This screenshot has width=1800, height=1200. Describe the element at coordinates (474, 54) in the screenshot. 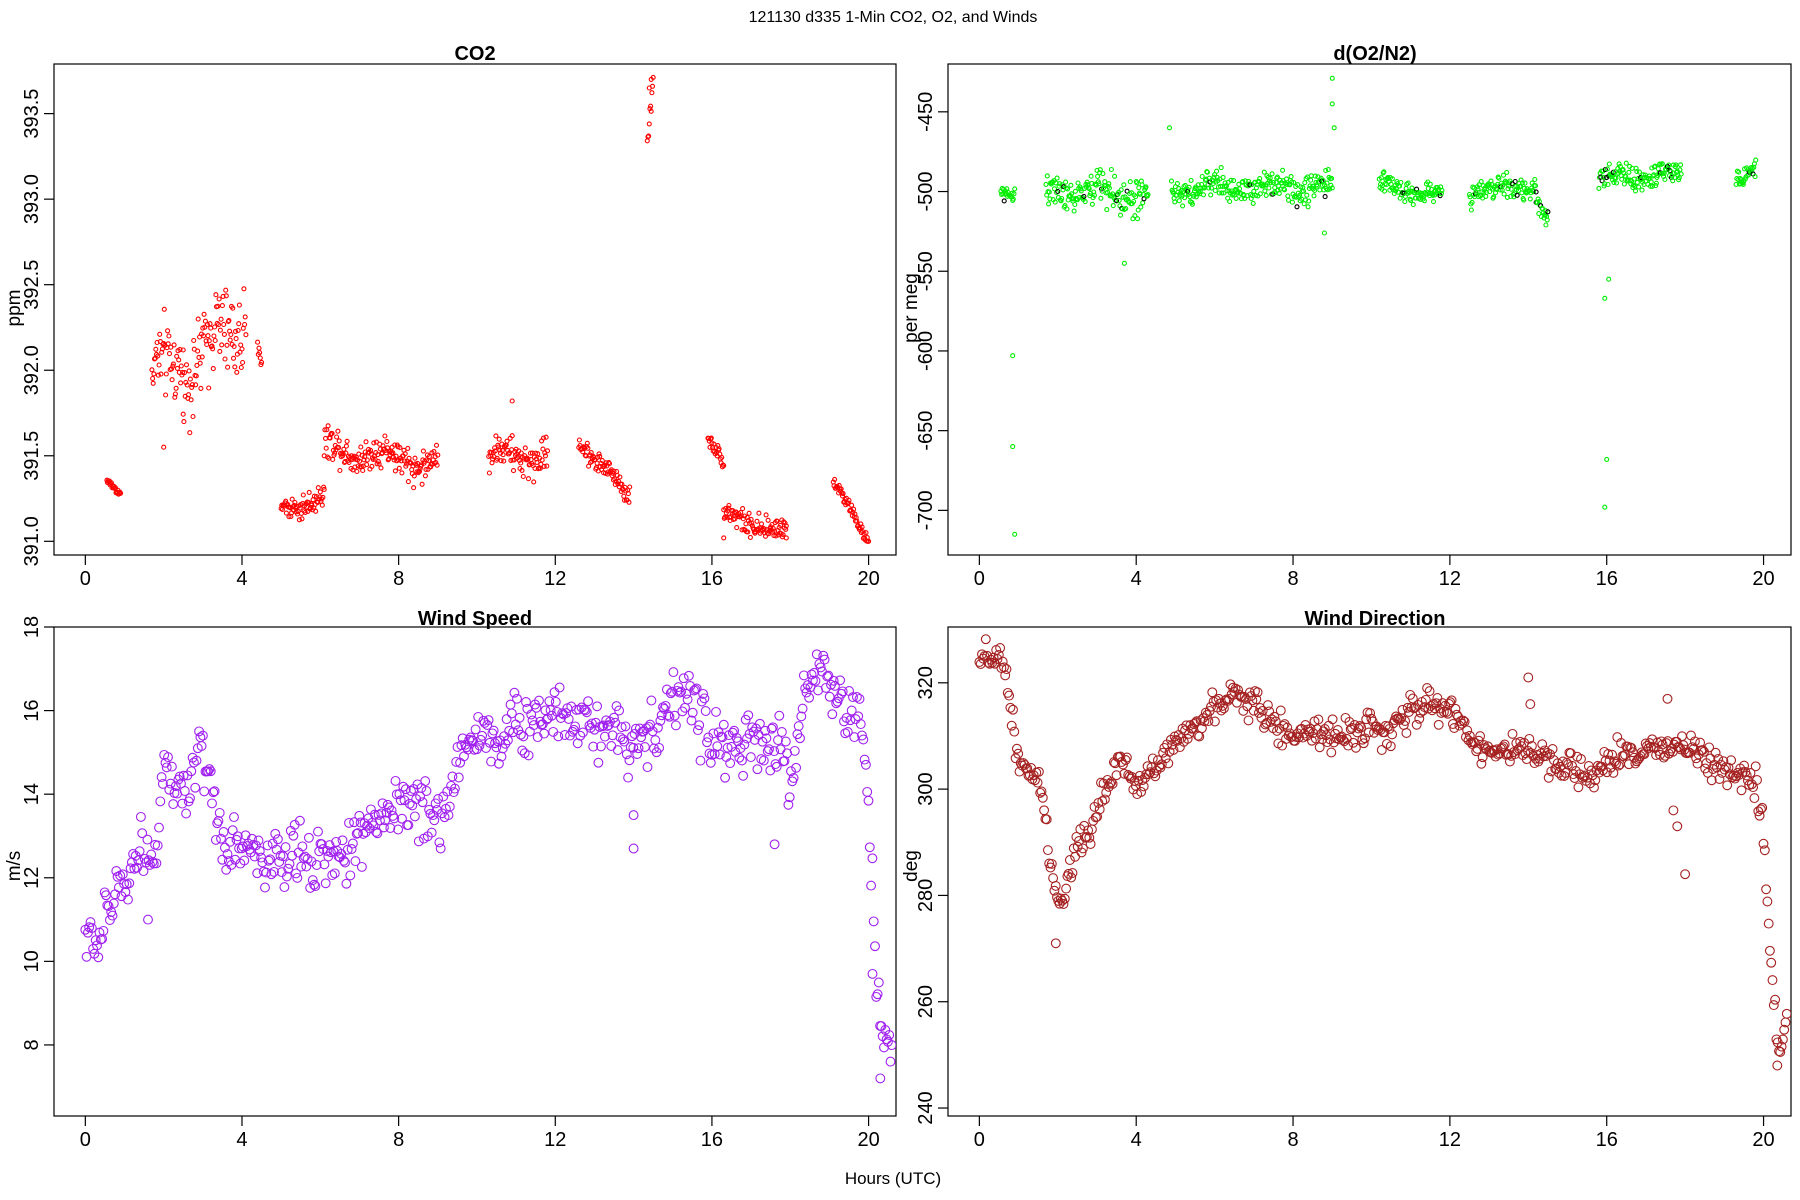

I see `panel-co2-title: CO2` at that location.